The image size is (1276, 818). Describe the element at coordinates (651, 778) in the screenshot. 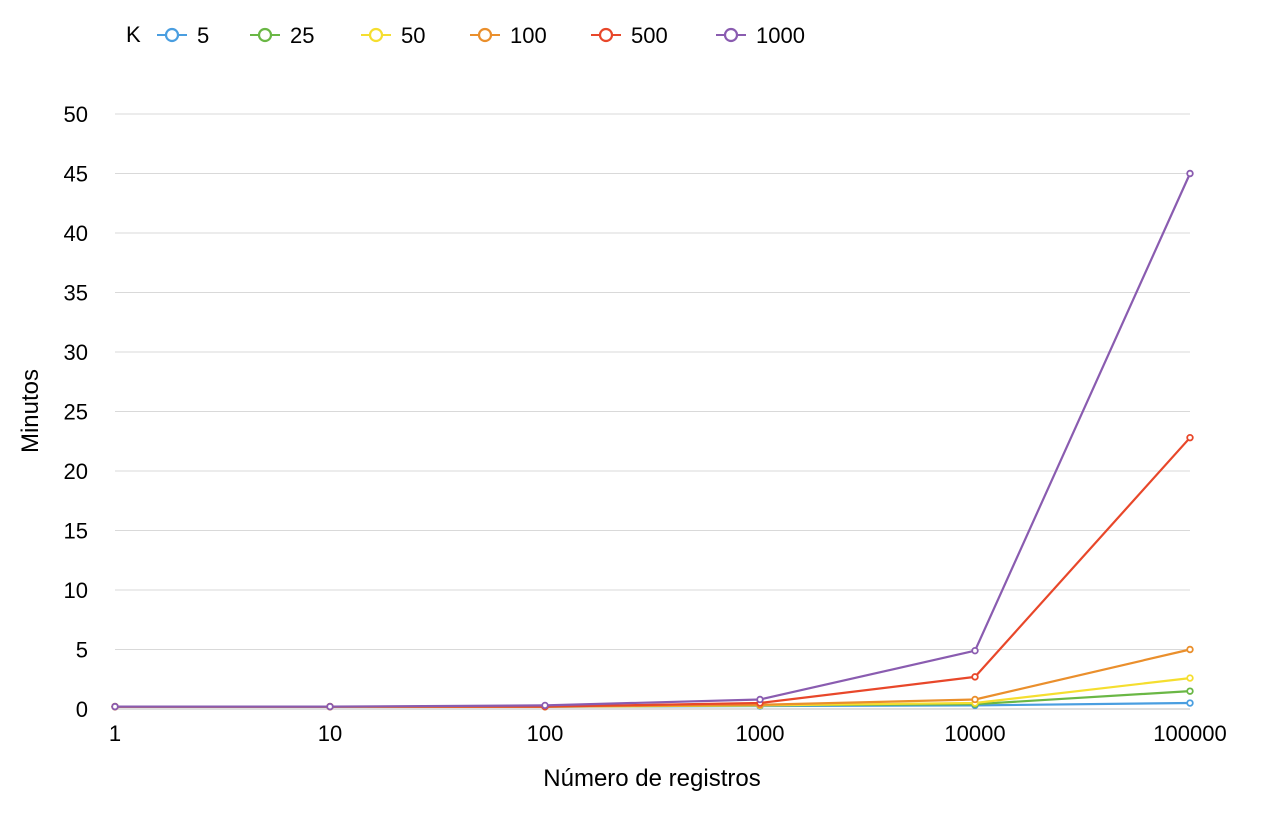

I see `x-axis-title: Número de registros` at that location.